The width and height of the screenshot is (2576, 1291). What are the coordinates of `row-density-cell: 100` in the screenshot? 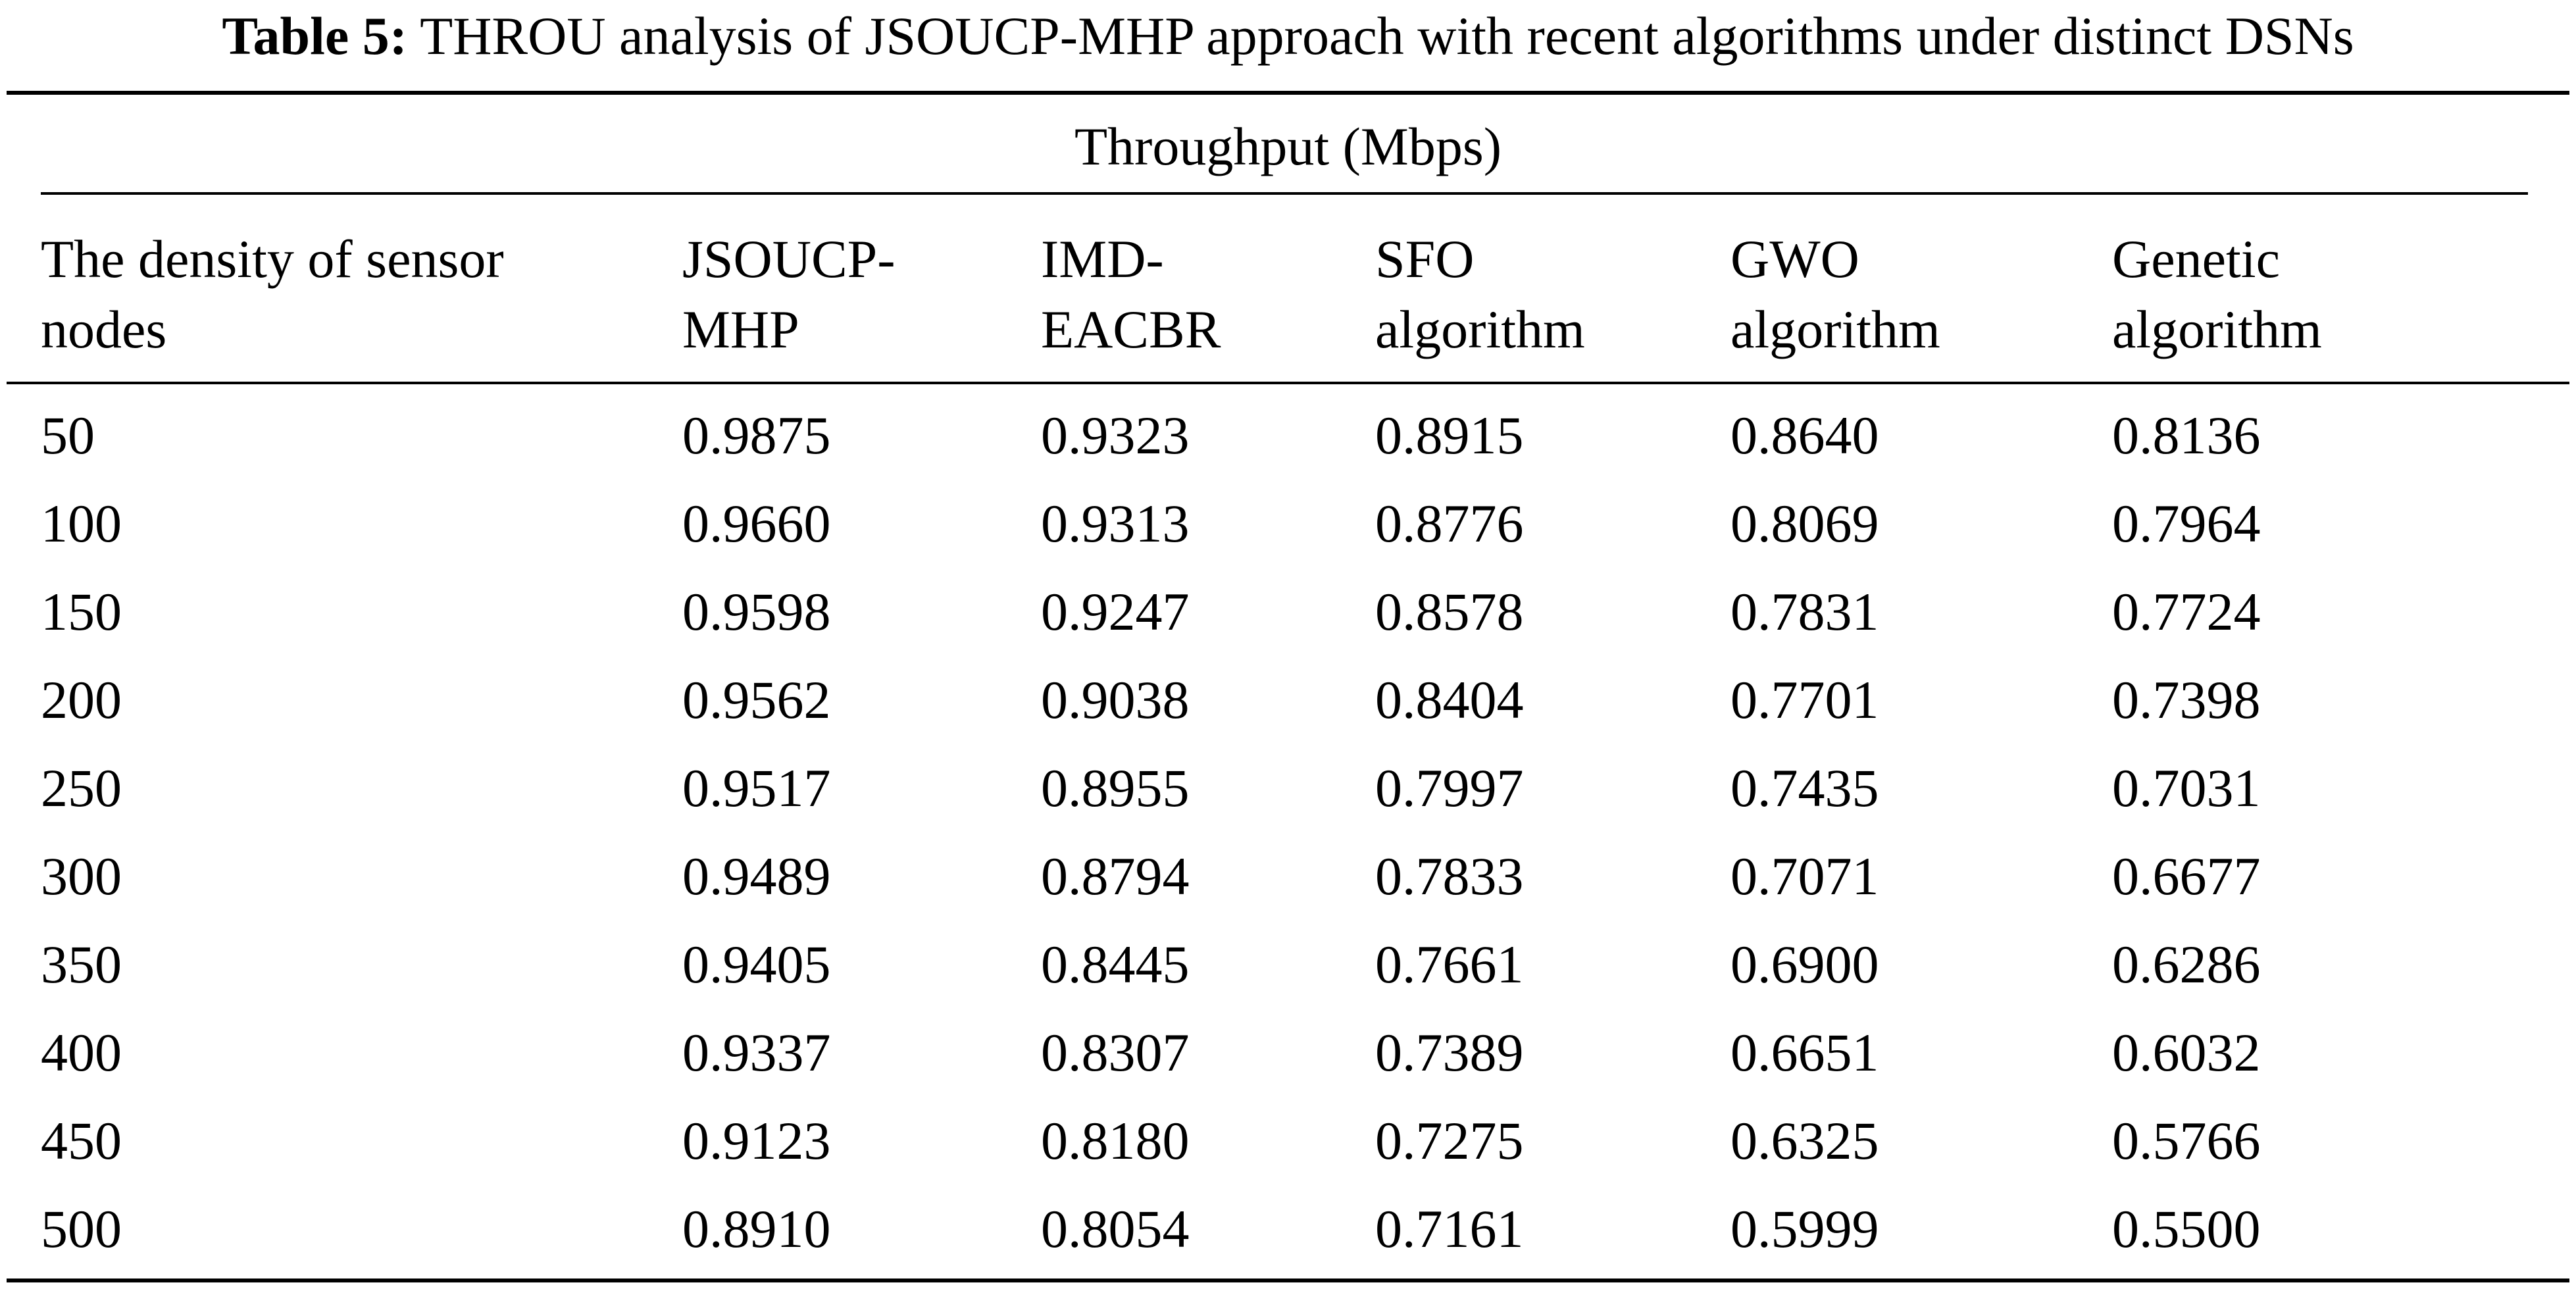 It's located at (81, 524).